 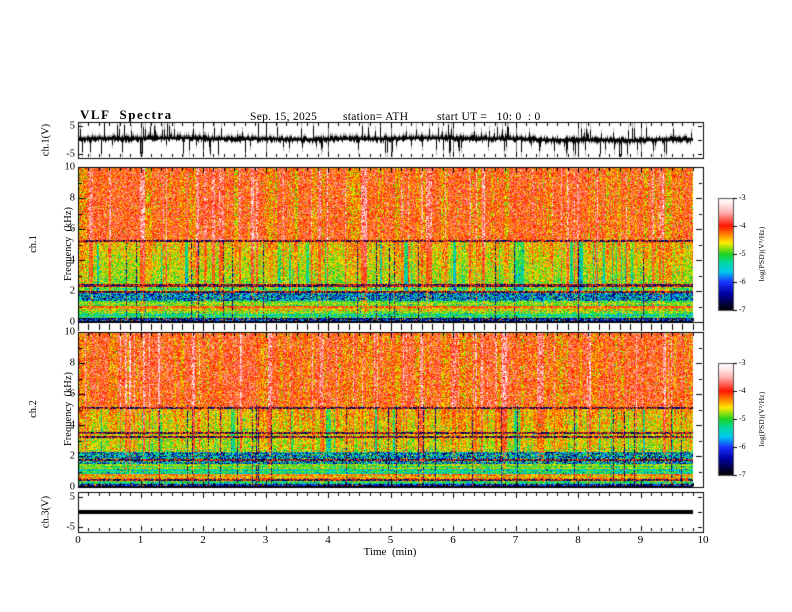 I want to click on x-tick-label: 4, so click(x=328, y=540).